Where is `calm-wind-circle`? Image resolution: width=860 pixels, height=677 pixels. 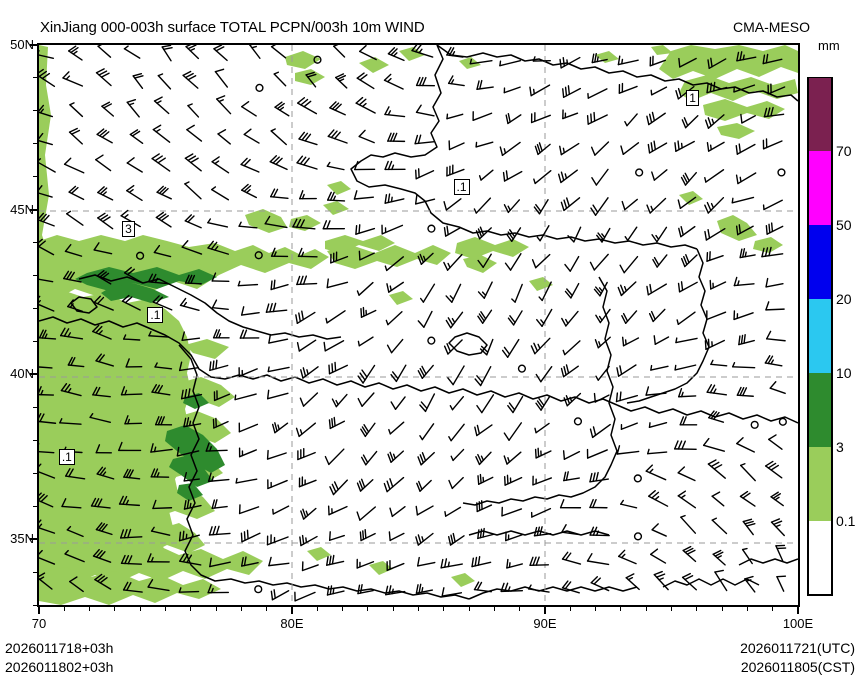
calm-wind-circle is located at coordinates (431, 228).